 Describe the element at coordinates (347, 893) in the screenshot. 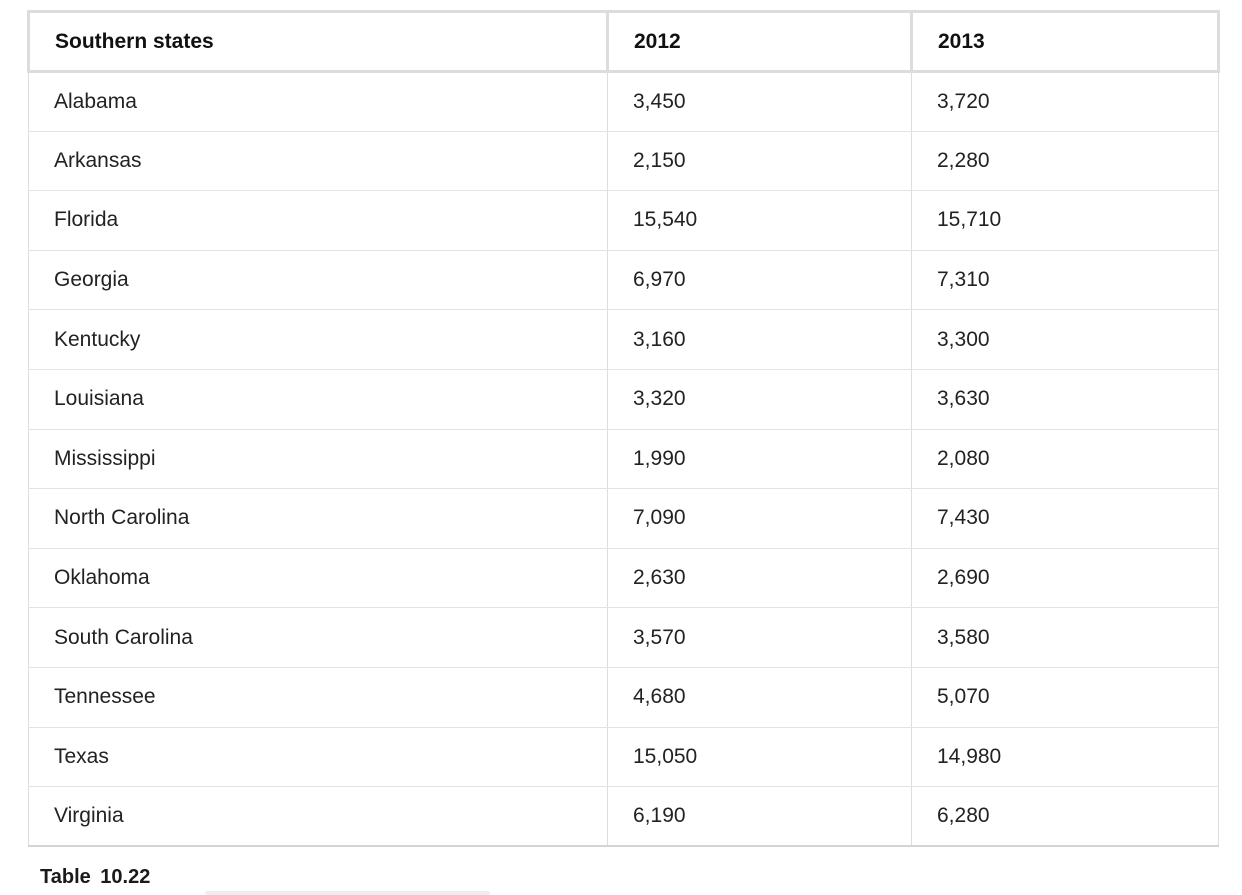

I see `caption-divider` at that location.